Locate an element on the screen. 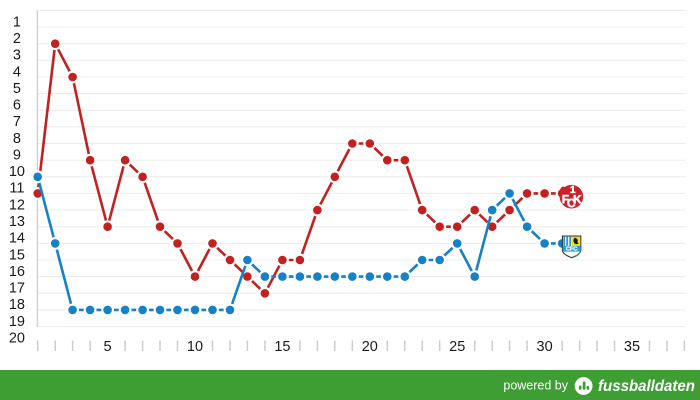 Image resolution: width=700 pixels, height=400 pixels. svg-text: 19 is located at coordinates (17, 322).